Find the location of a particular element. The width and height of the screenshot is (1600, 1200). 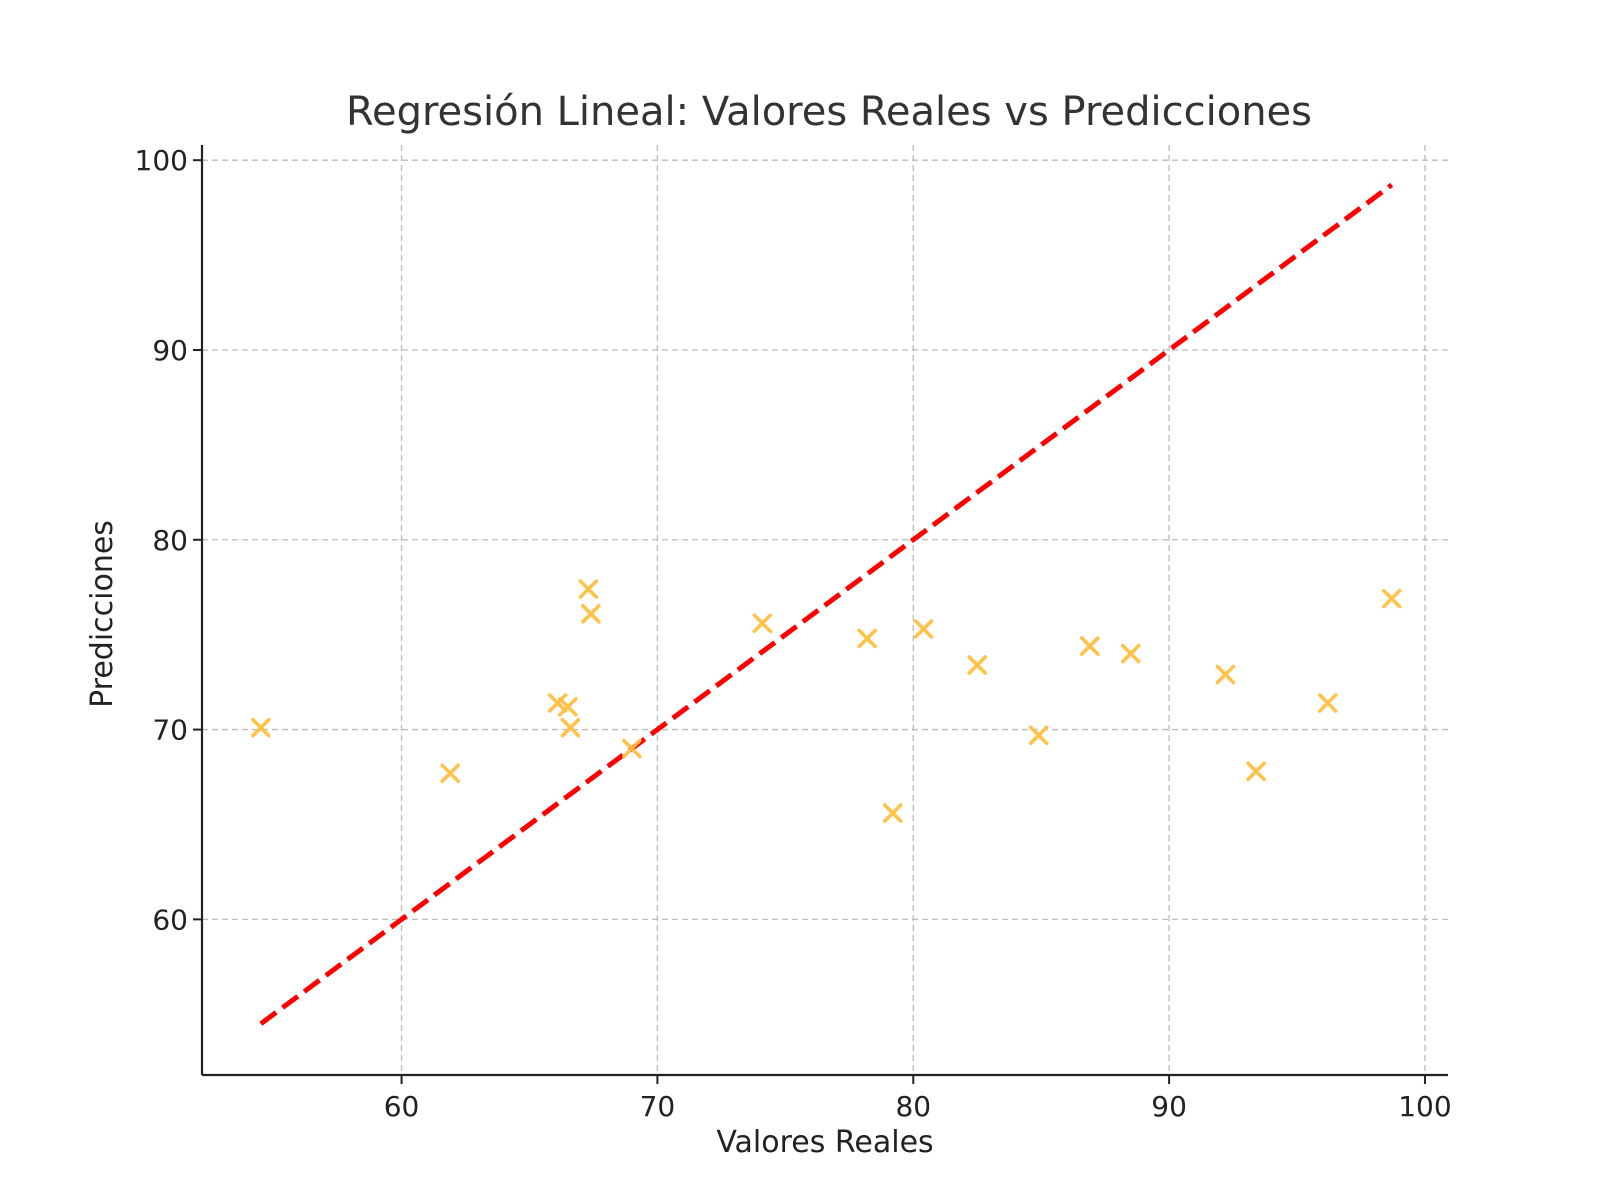

y-tick-label-60: 60 is located at coordinates (170, 919).